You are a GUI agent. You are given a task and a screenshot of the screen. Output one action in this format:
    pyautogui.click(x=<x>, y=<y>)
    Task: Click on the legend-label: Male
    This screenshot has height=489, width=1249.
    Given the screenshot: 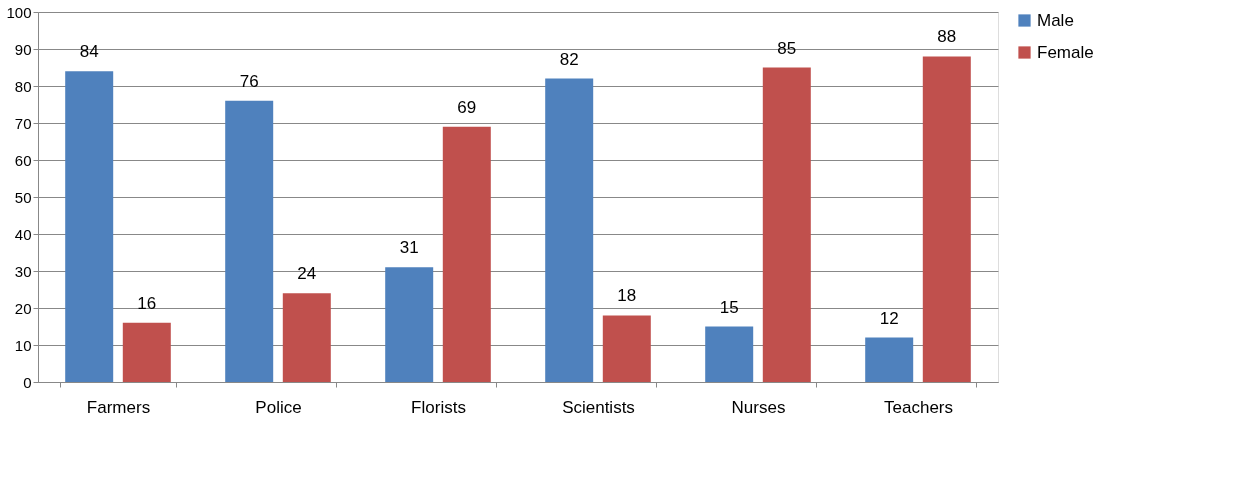 What is the action you would take?
    pyautogui.click(x=1055, y=20)
    